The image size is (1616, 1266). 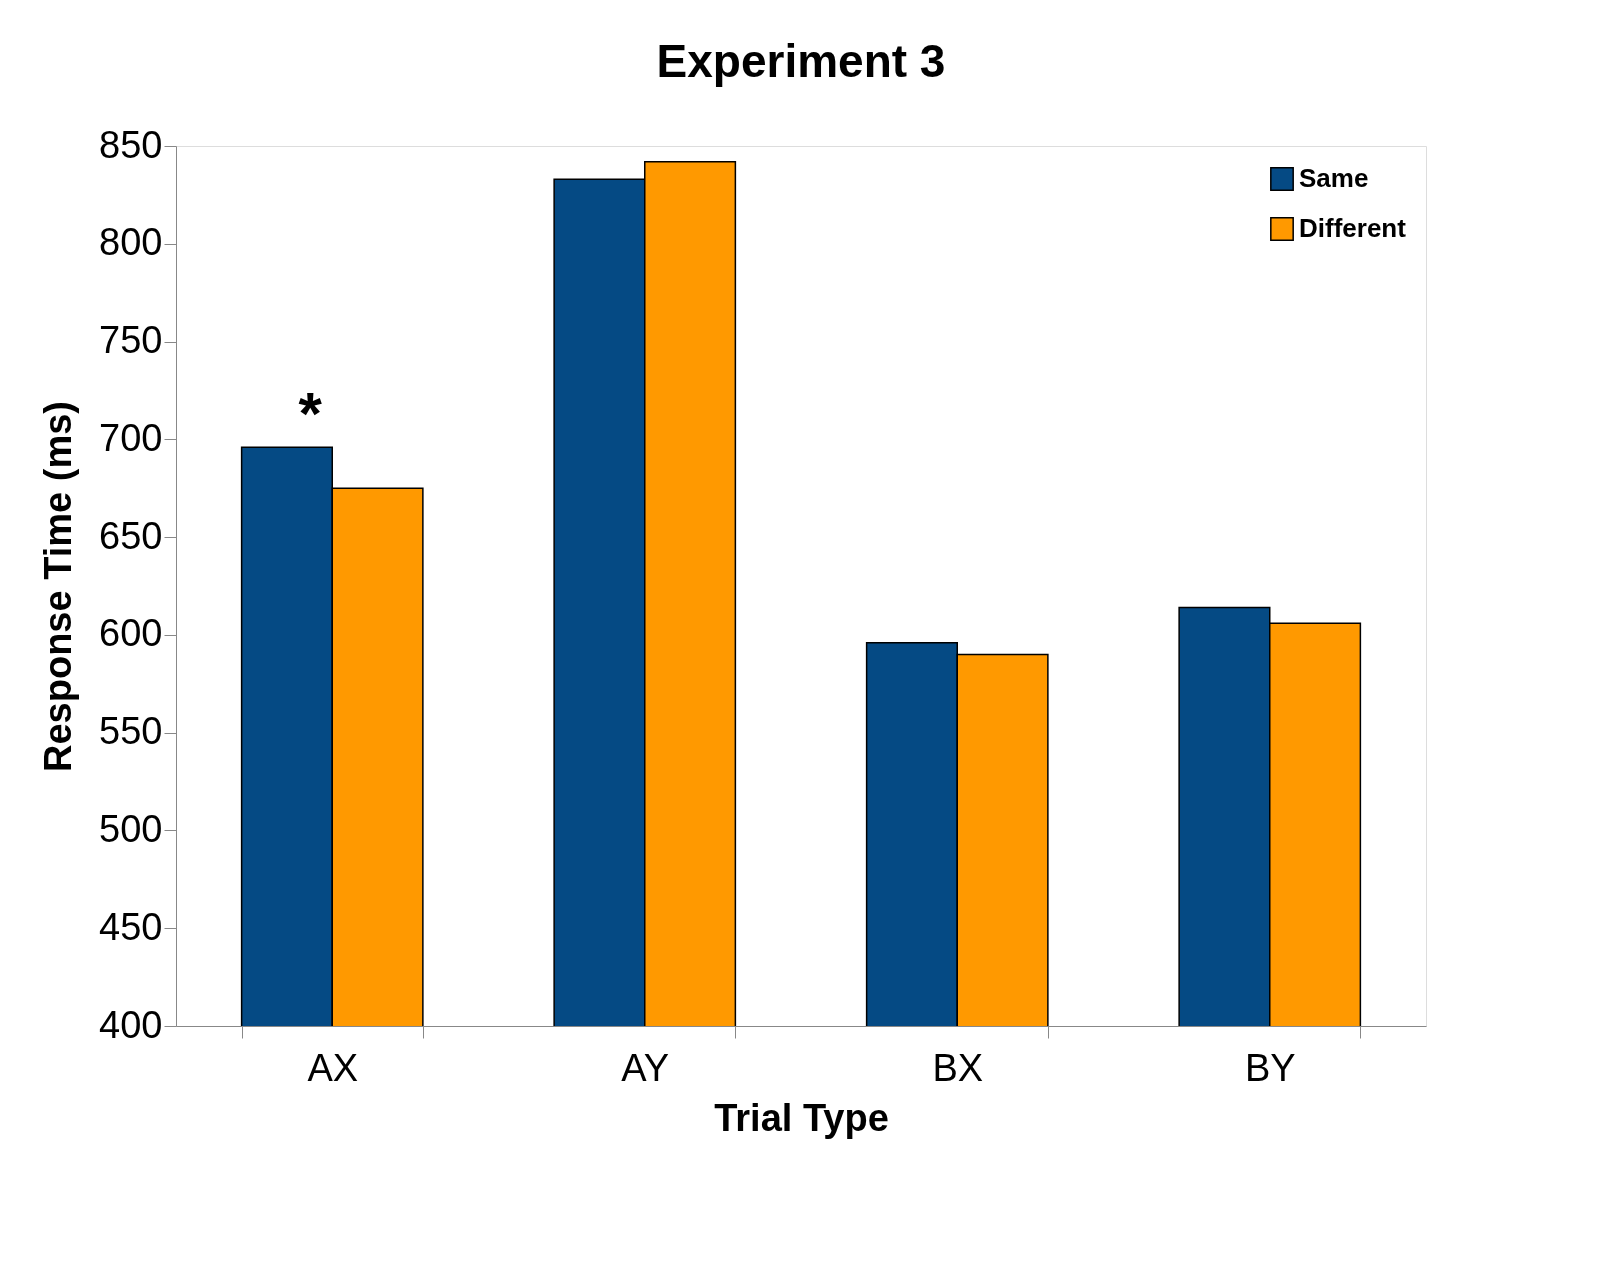 What do you see at coordinates (1270, 1067) in the screenshot?
I see `x-tick-label: BY` at bounding box center [1270, 1067].